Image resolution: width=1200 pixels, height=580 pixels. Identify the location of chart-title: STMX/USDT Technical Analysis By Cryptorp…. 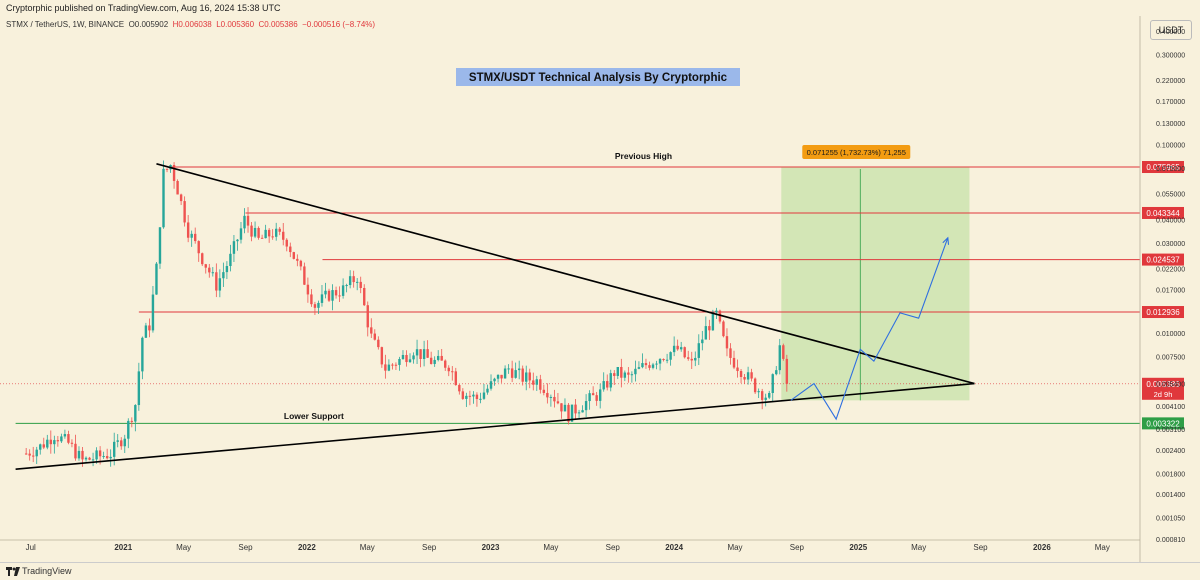
(598, 78).